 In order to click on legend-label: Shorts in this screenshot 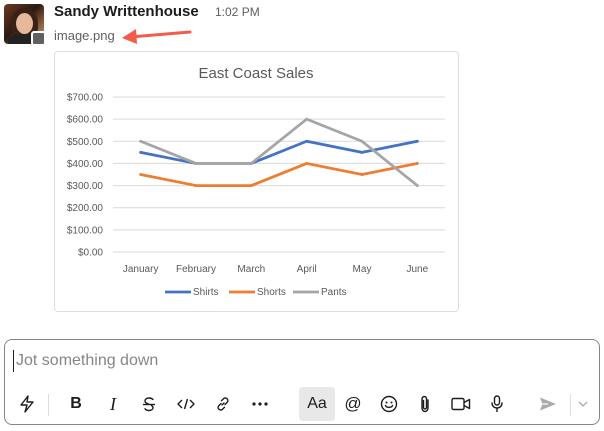, I will do `click(271, 292)`.